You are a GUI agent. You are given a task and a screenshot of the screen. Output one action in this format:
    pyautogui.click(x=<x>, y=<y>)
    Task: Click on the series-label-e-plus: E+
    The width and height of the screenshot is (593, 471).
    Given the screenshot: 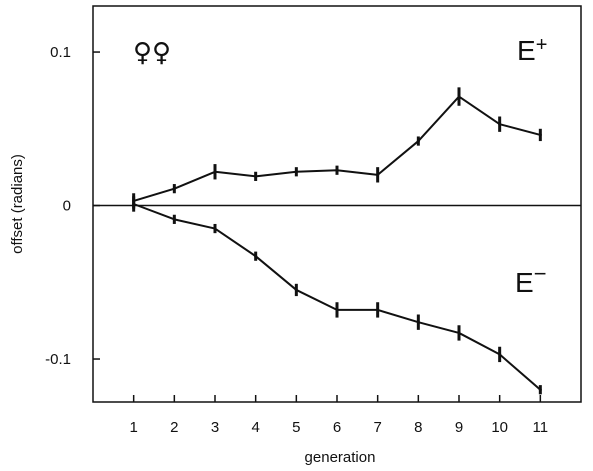 What is the action you would take?
    pyautogui.click(x=532, y=50)
    